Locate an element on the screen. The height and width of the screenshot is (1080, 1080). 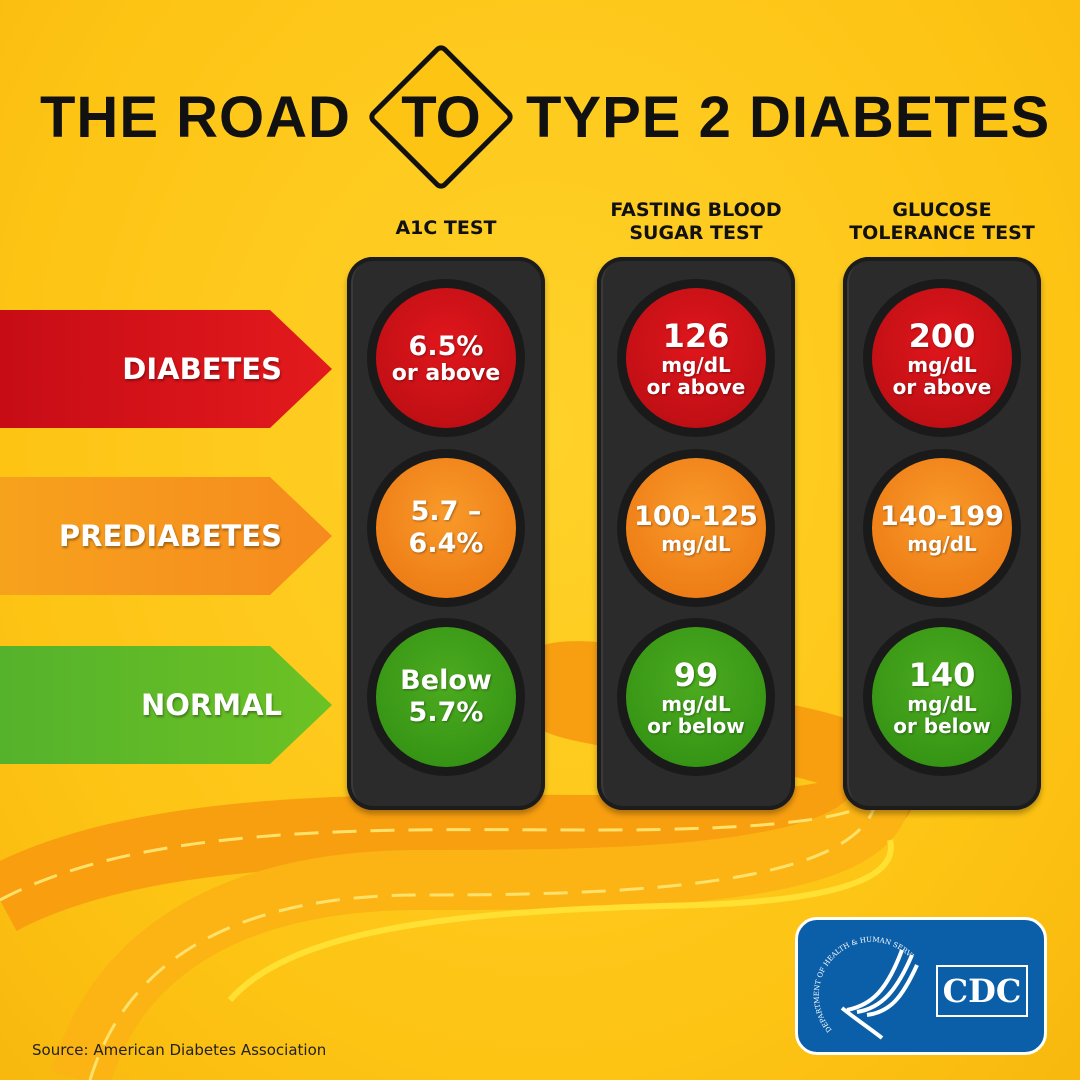
traffic-light-a1c: 6.5% or above 5.7 –6.4% Below 5.7% is located at coordinates (446, 533).